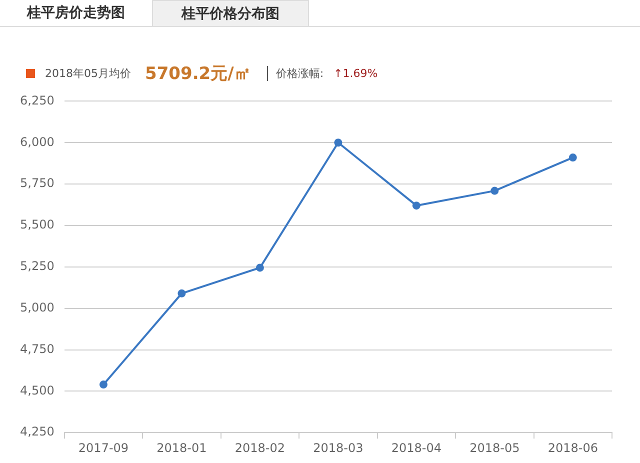 This screenshot has width=640, height=463. What do you see at coordinates (356, 73) in the screenshot?
I see `text: ↑1.69%` at bounding box center [356, 73].